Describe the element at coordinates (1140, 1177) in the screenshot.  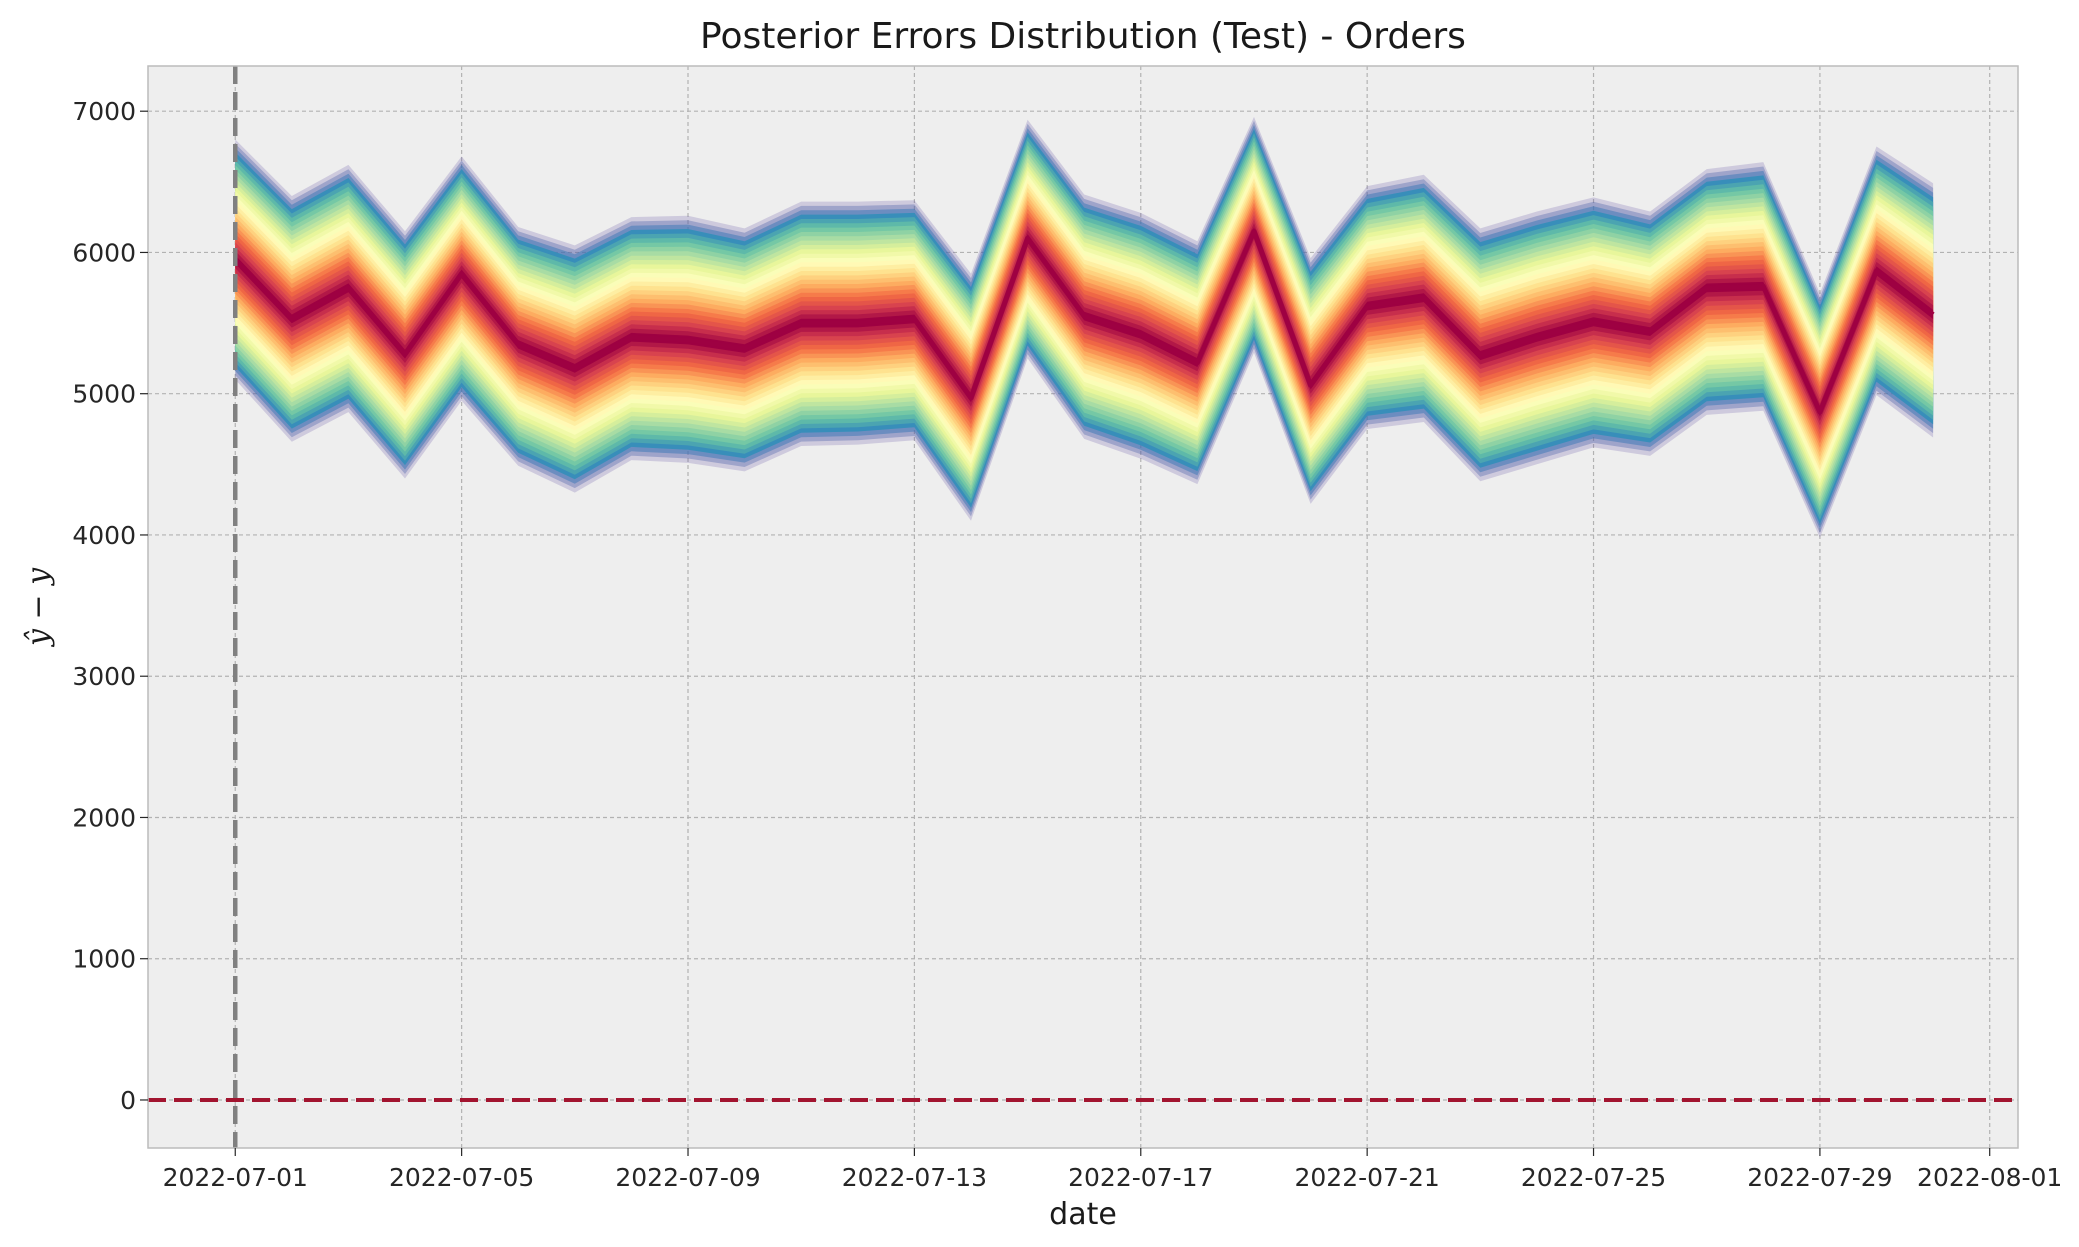
I see `x-tick-label: 2022-07-17` at that location.